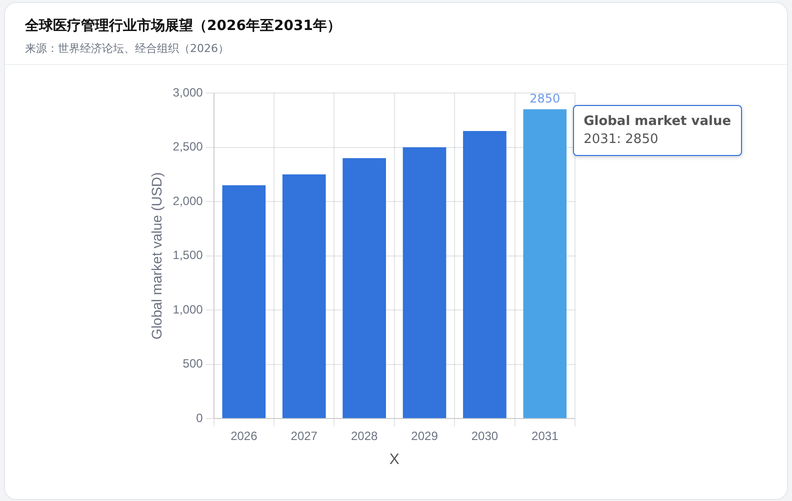 The width and height of the screenshot is (792, 501). What do you see at coordinates (193, 363) in the screenshot?
I see `y-tick-label: 500` at bounding box center [193, 363].